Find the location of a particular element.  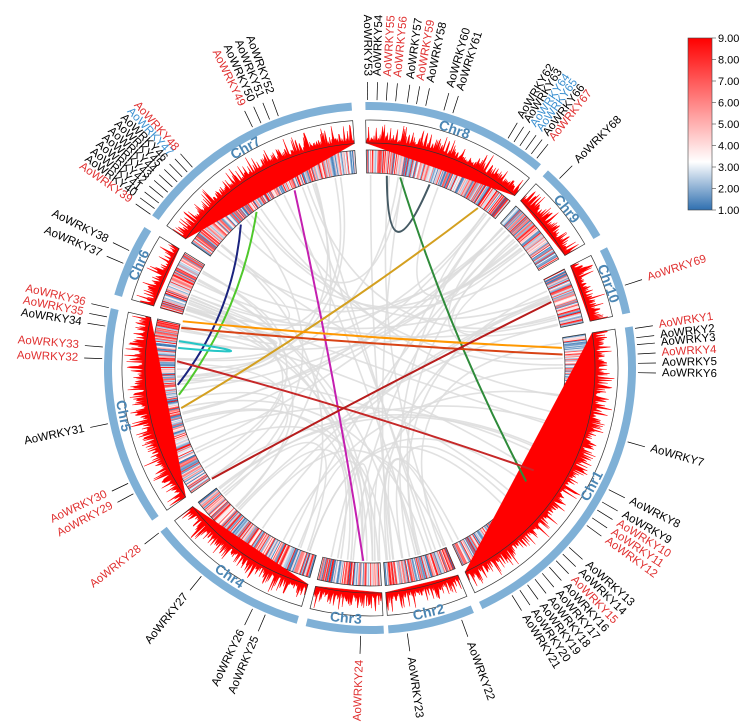

gene-label: AoWRKY69 is located at coordinates (677, 268).